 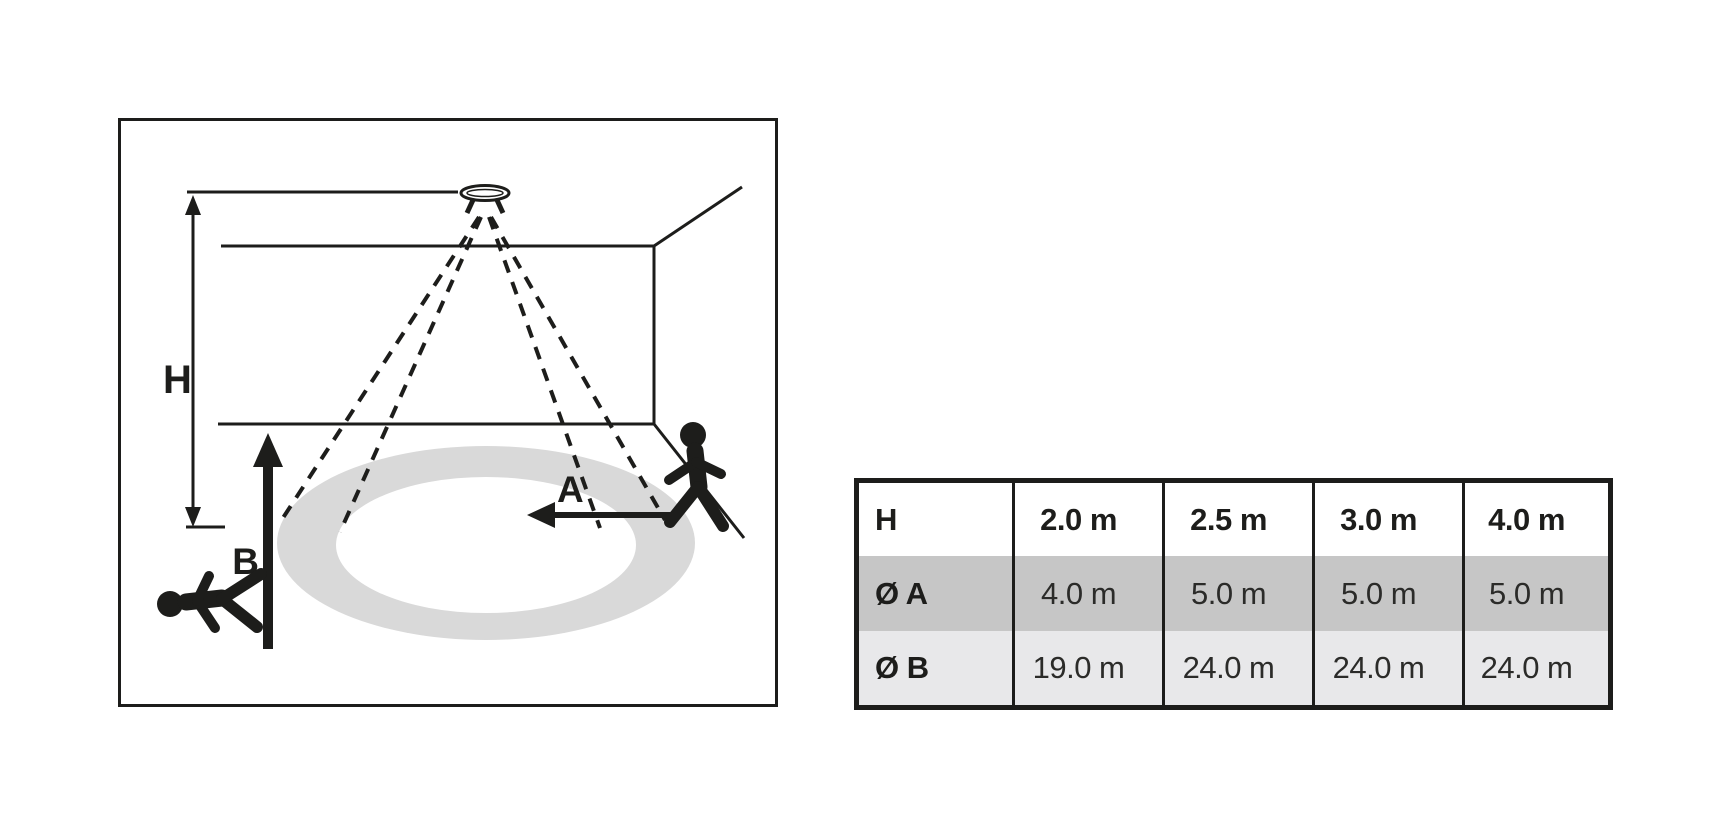 I want to click on detection-beam-dashed-lines, so click(x=472, y=374).